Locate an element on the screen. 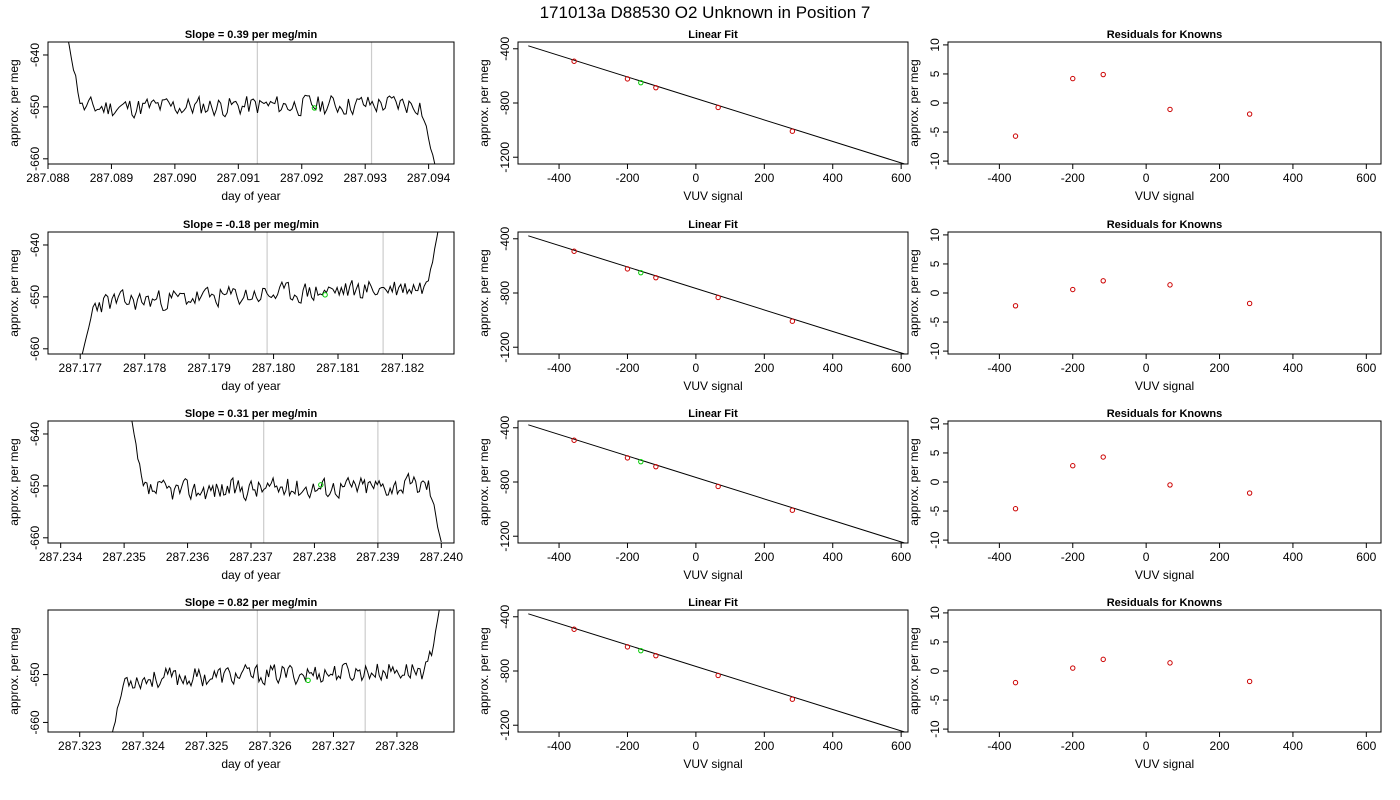  x-tick-label: 287.177 is located at coordinates (81, 368).